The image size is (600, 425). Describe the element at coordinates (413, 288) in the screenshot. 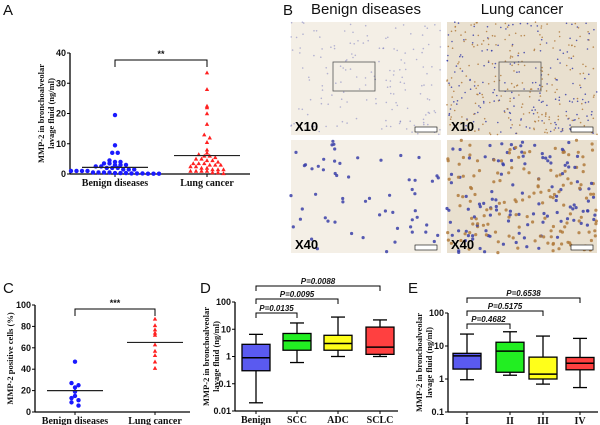

I see `panel-label-e: E` at that location.